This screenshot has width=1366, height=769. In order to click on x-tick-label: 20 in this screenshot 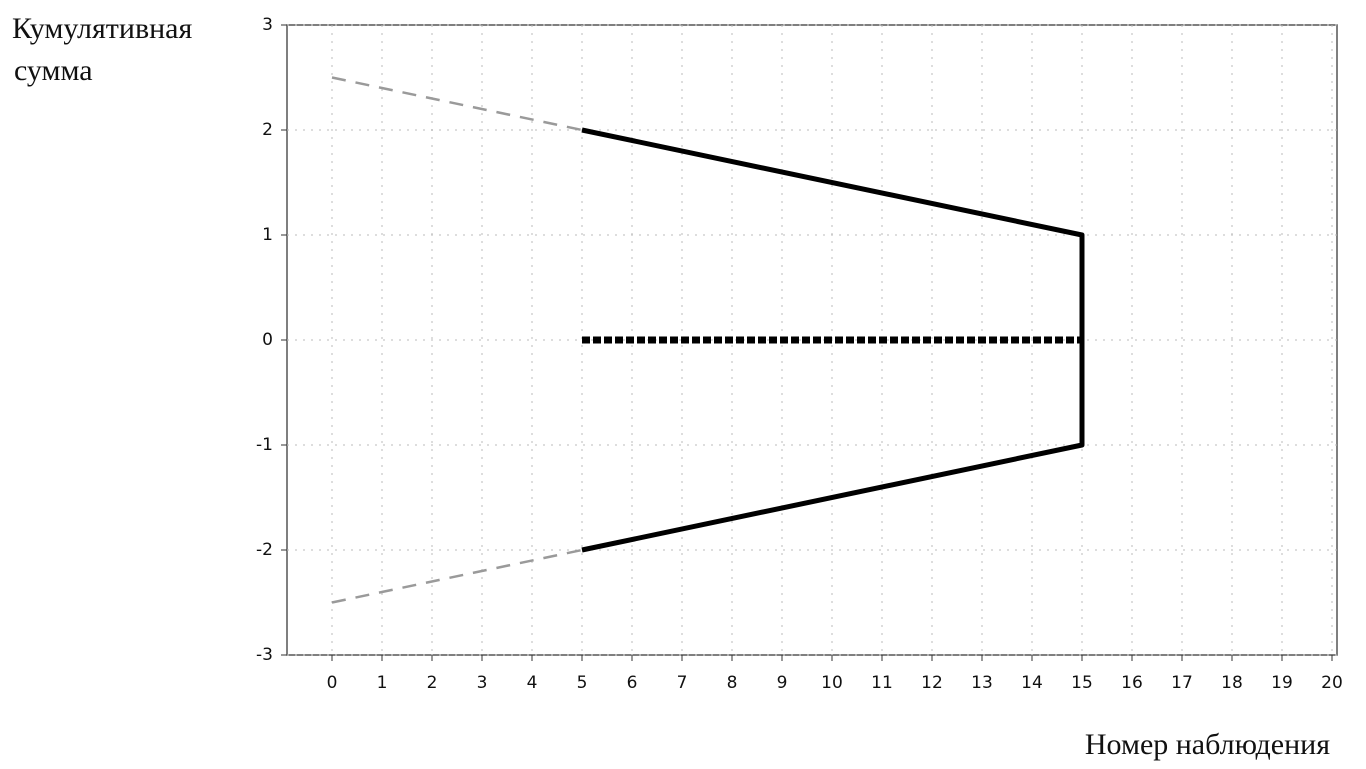, I will do `click(1332, 683)`.